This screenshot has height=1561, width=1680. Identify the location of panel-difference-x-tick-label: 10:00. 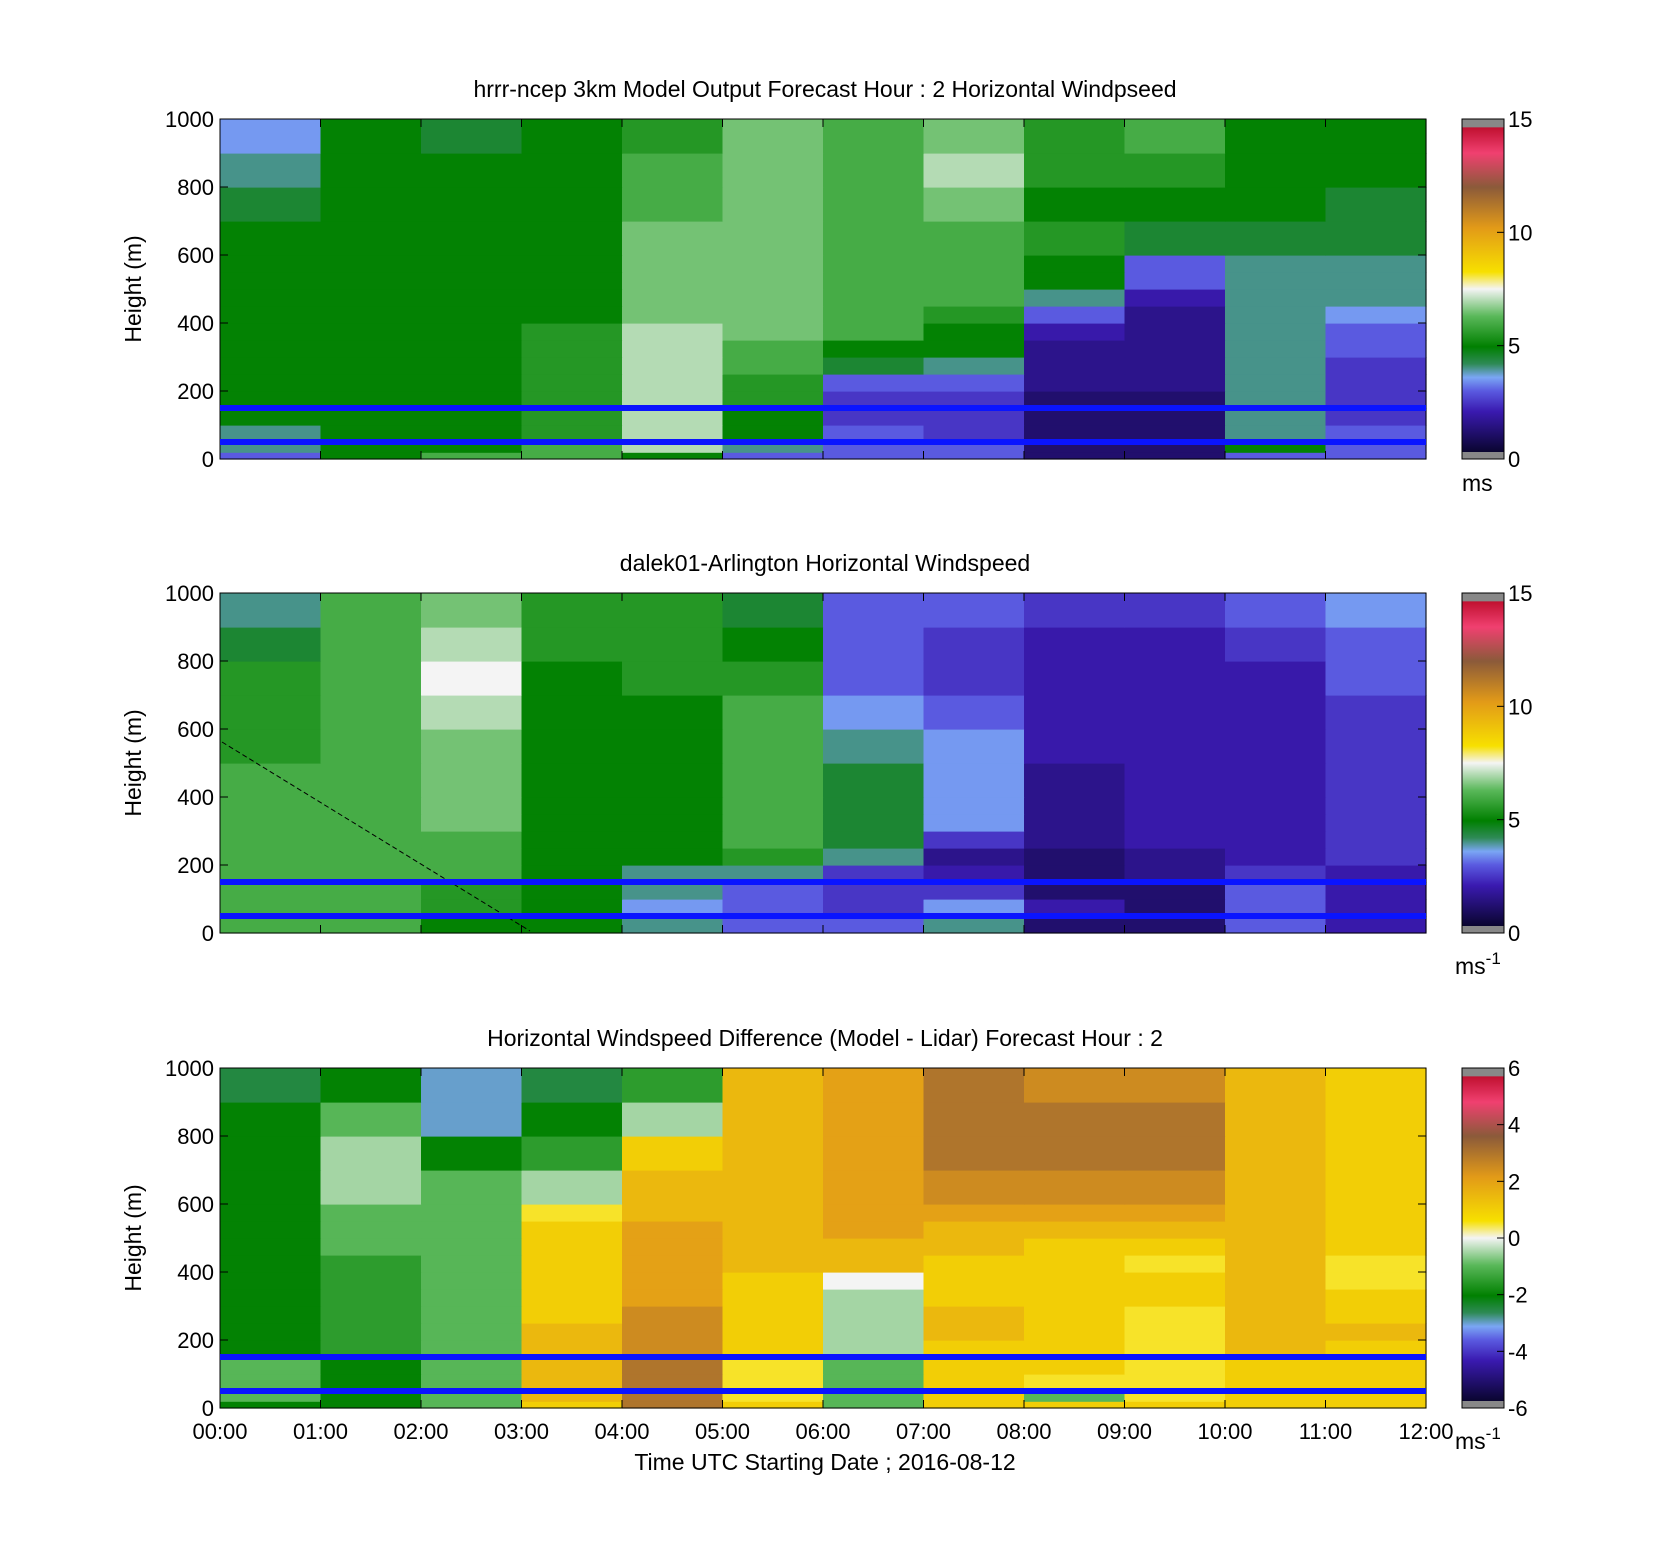
(1224, 1431).